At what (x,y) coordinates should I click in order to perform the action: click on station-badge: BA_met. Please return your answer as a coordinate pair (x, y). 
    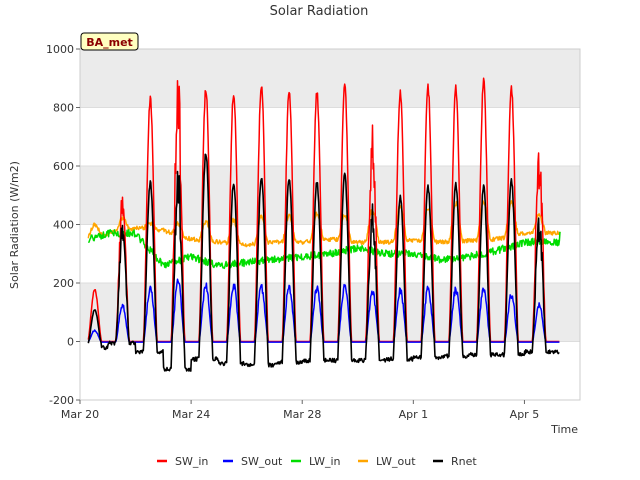
    Looking at the image, I should click on (109, 41).